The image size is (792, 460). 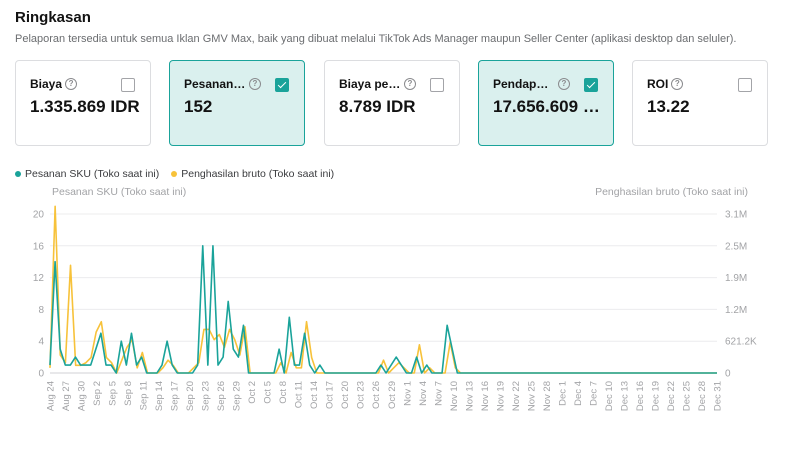 I want to click on x-tick-label: Dec 22, so click(x=671, y=396).